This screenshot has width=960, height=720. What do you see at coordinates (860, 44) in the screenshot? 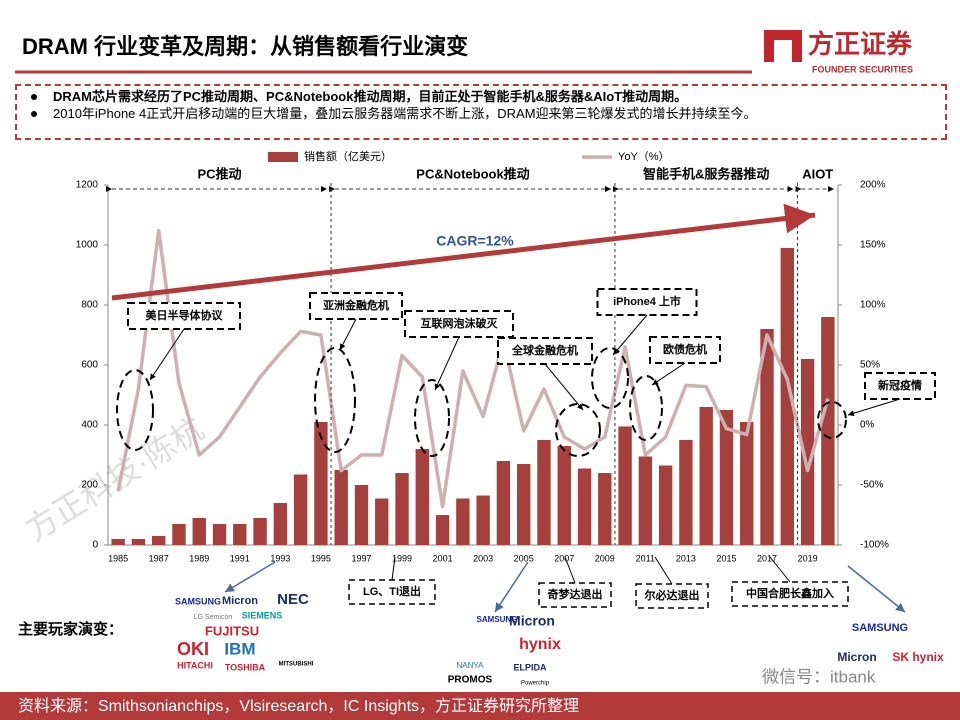
I see `logo-text: 方正证券` at bounding box center [860, 44].